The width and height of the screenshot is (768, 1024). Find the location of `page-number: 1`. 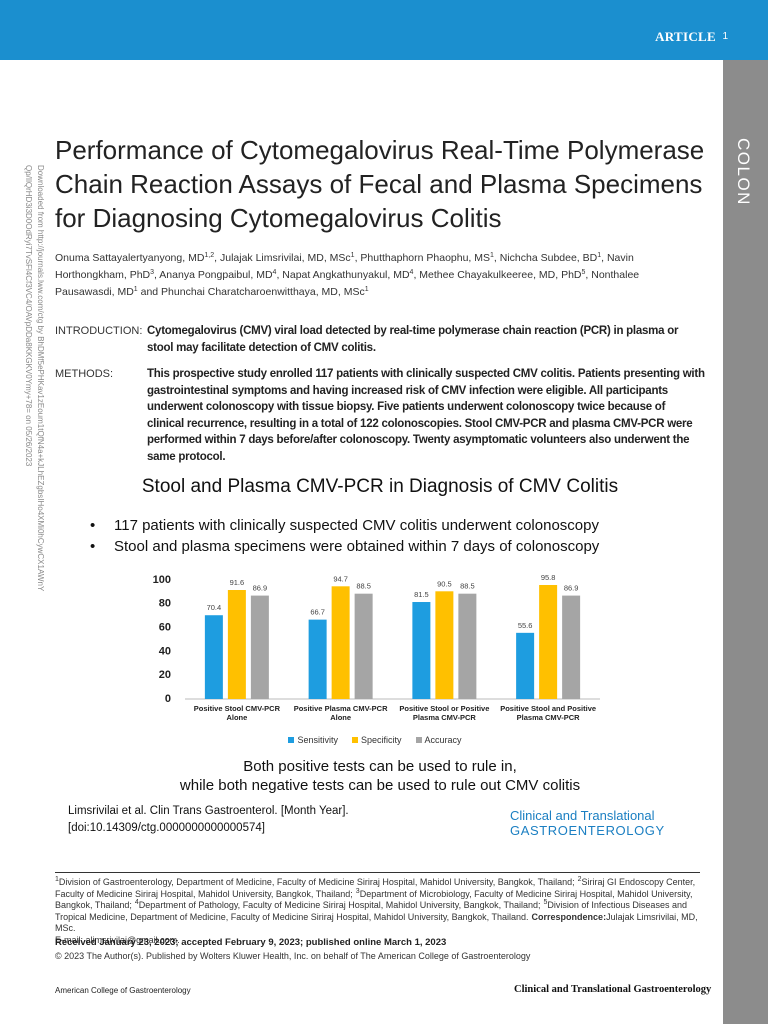

page-number: 1 is located at coordinates (725, 36).